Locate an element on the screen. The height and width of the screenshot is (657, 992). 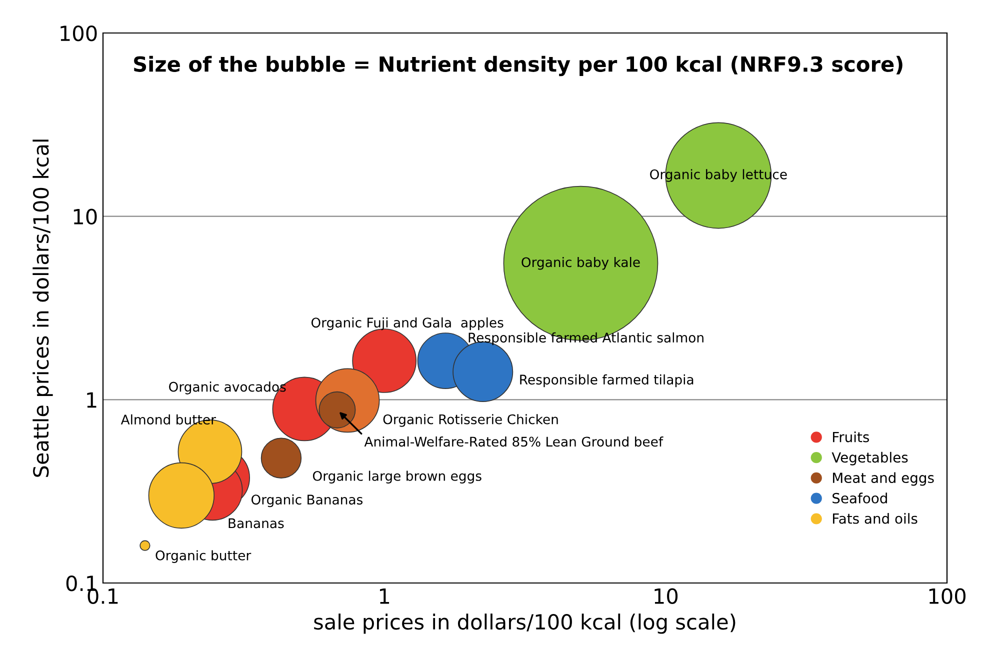
annotation: Organic baby kale is located at coordinates (581, 263).